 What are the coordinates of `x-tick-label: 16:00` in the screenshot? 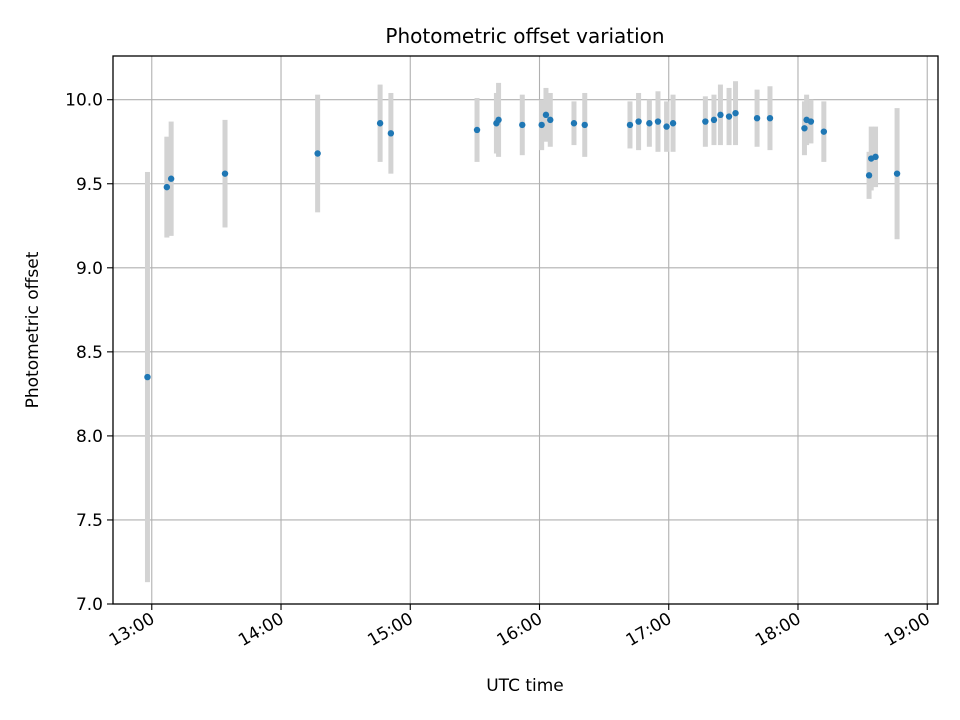 It's located at (520, 630).